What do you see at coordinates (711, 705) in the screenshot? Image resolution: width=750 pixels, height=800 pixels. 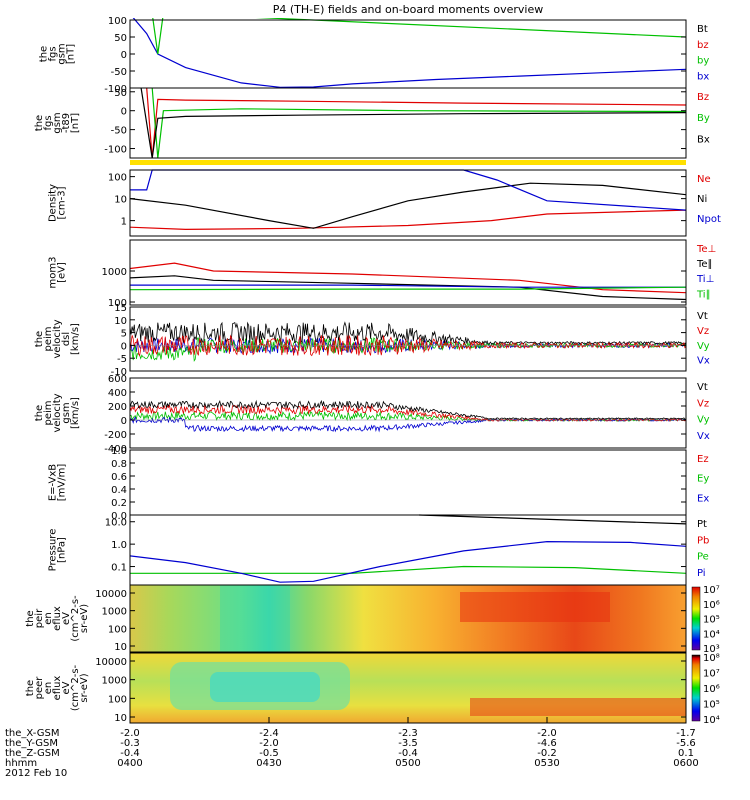 I see `colorbar-label-ele_spec: 10⁵` at bounding box center [711, 705].